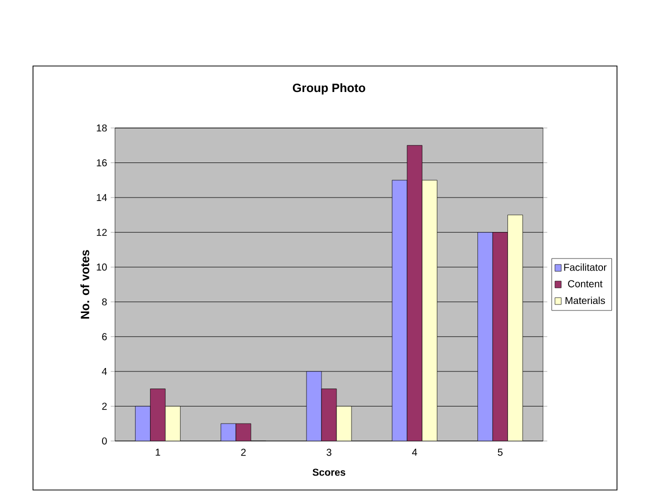 This screenshot has height=502, width=646. I want to click on x-tick-label: 4, so click(415, 452).